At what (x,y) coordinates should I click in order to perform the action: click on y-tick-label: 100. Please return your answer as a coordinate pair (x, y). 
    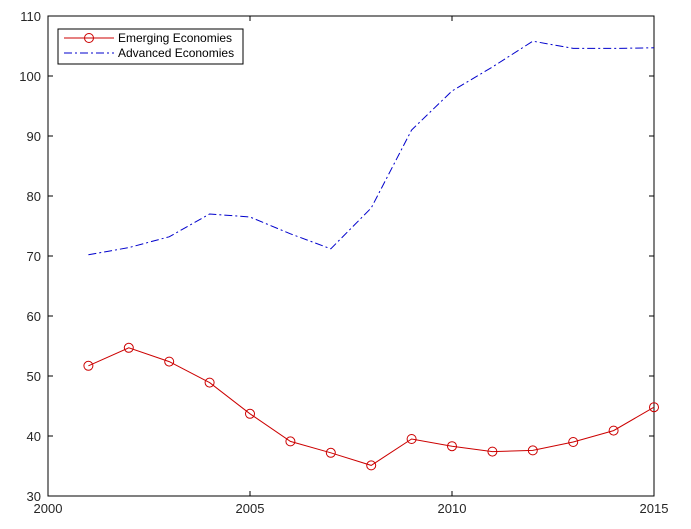
    Looking at the image, I should click on (30, 76).